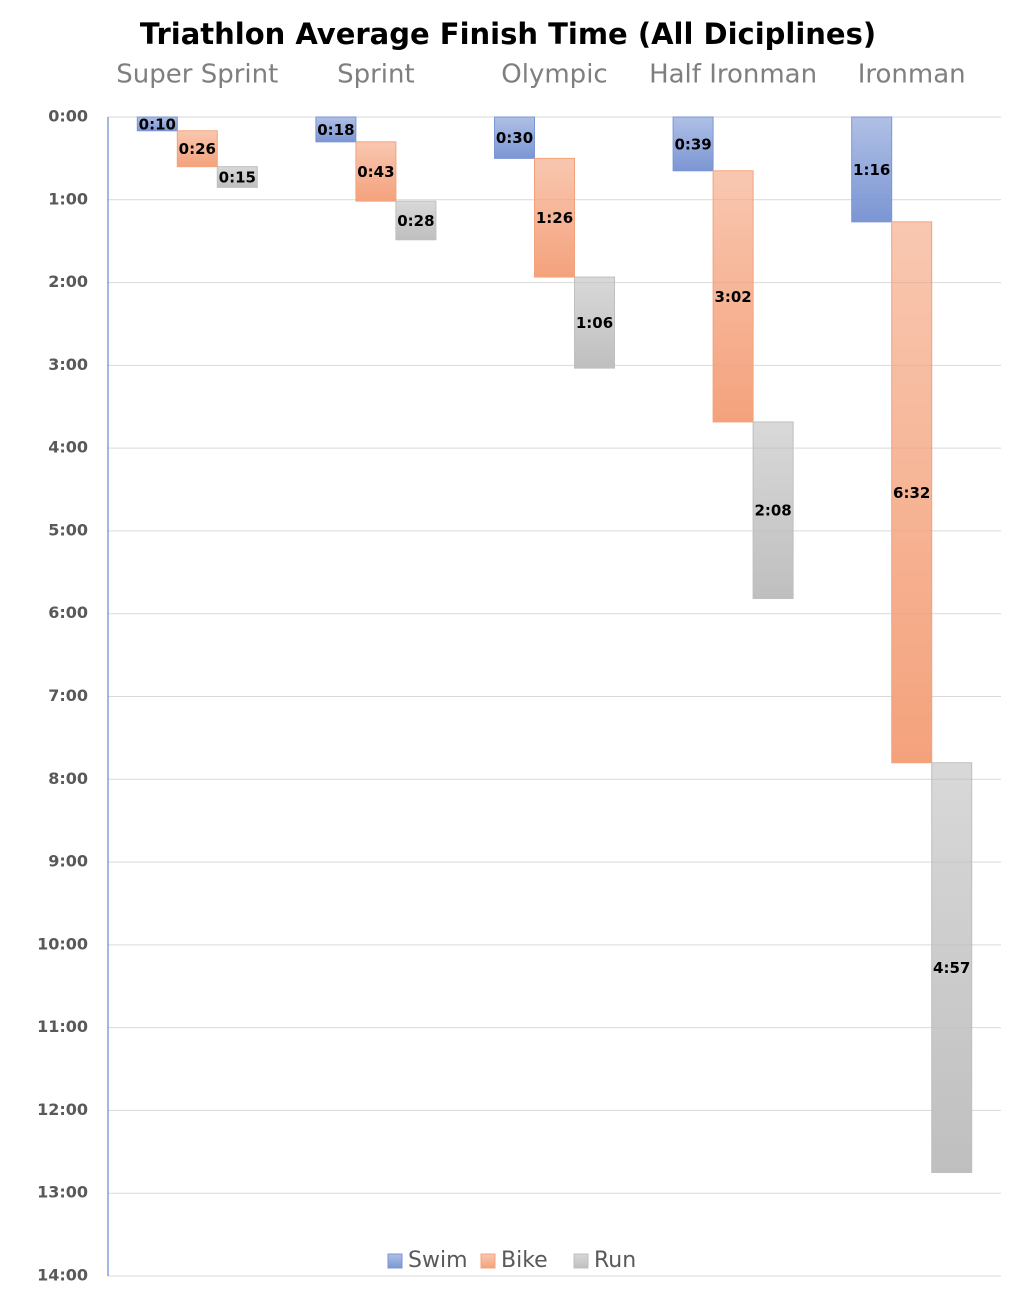 The width and height of the screenshot is (1017, 1290). I want to click on data-label: 4:57, so click(951, 968).